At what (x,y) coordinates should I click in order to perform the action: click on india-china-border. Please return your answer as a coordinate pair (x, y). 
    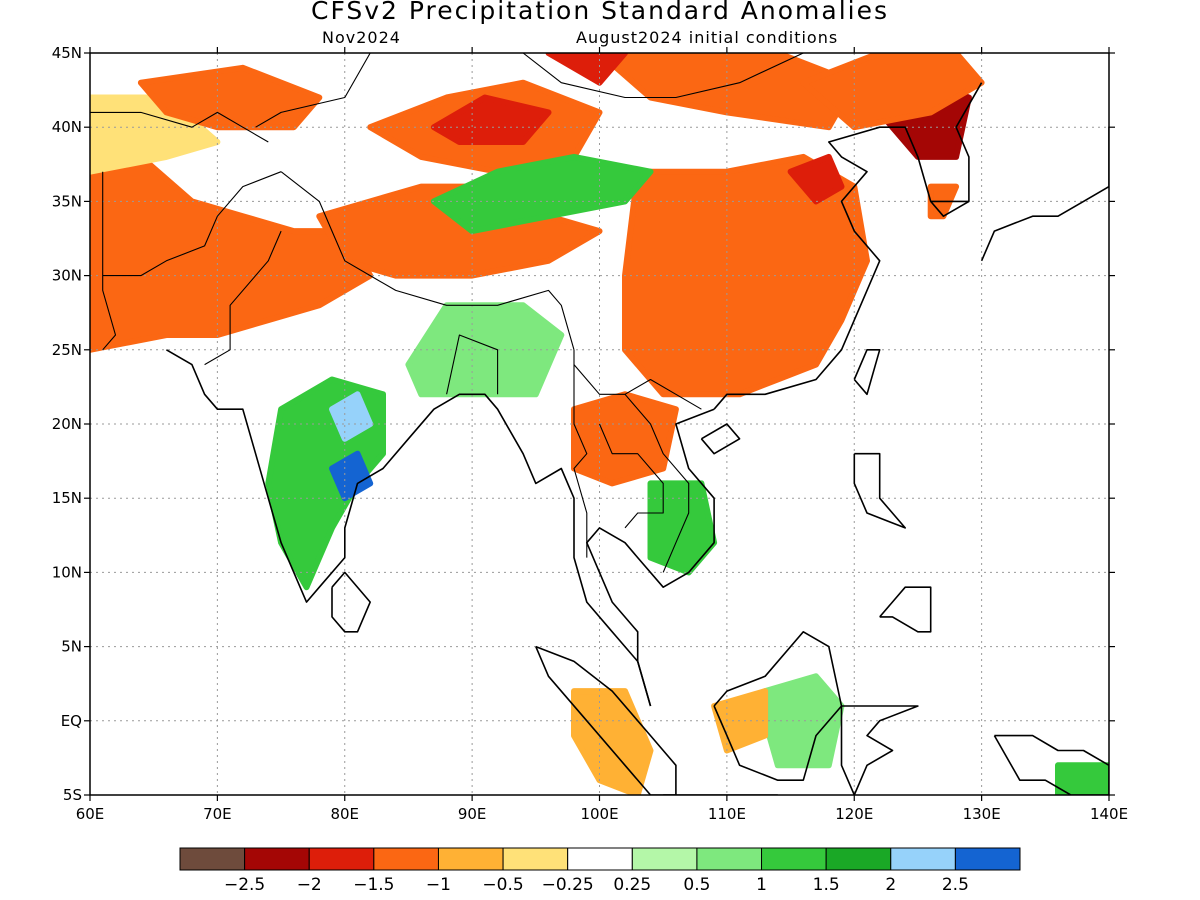
    Looking at the image, I should click on (427, 260).